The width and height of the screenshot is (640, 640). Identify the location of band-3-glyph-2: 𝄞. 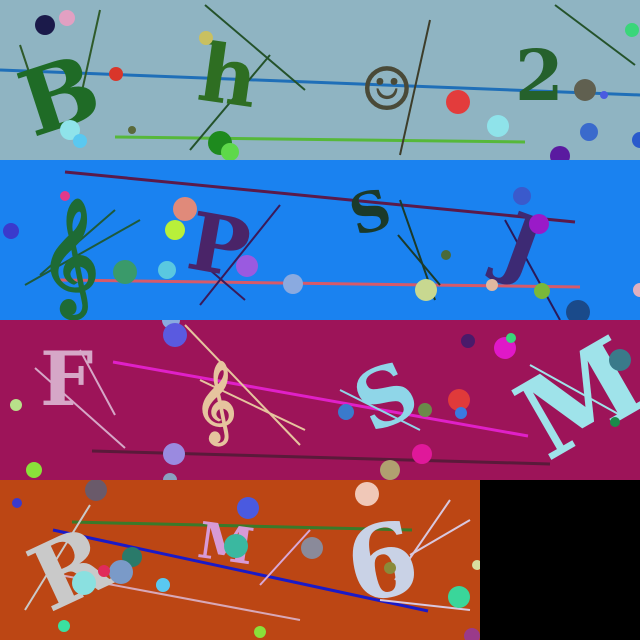
(215, 403).